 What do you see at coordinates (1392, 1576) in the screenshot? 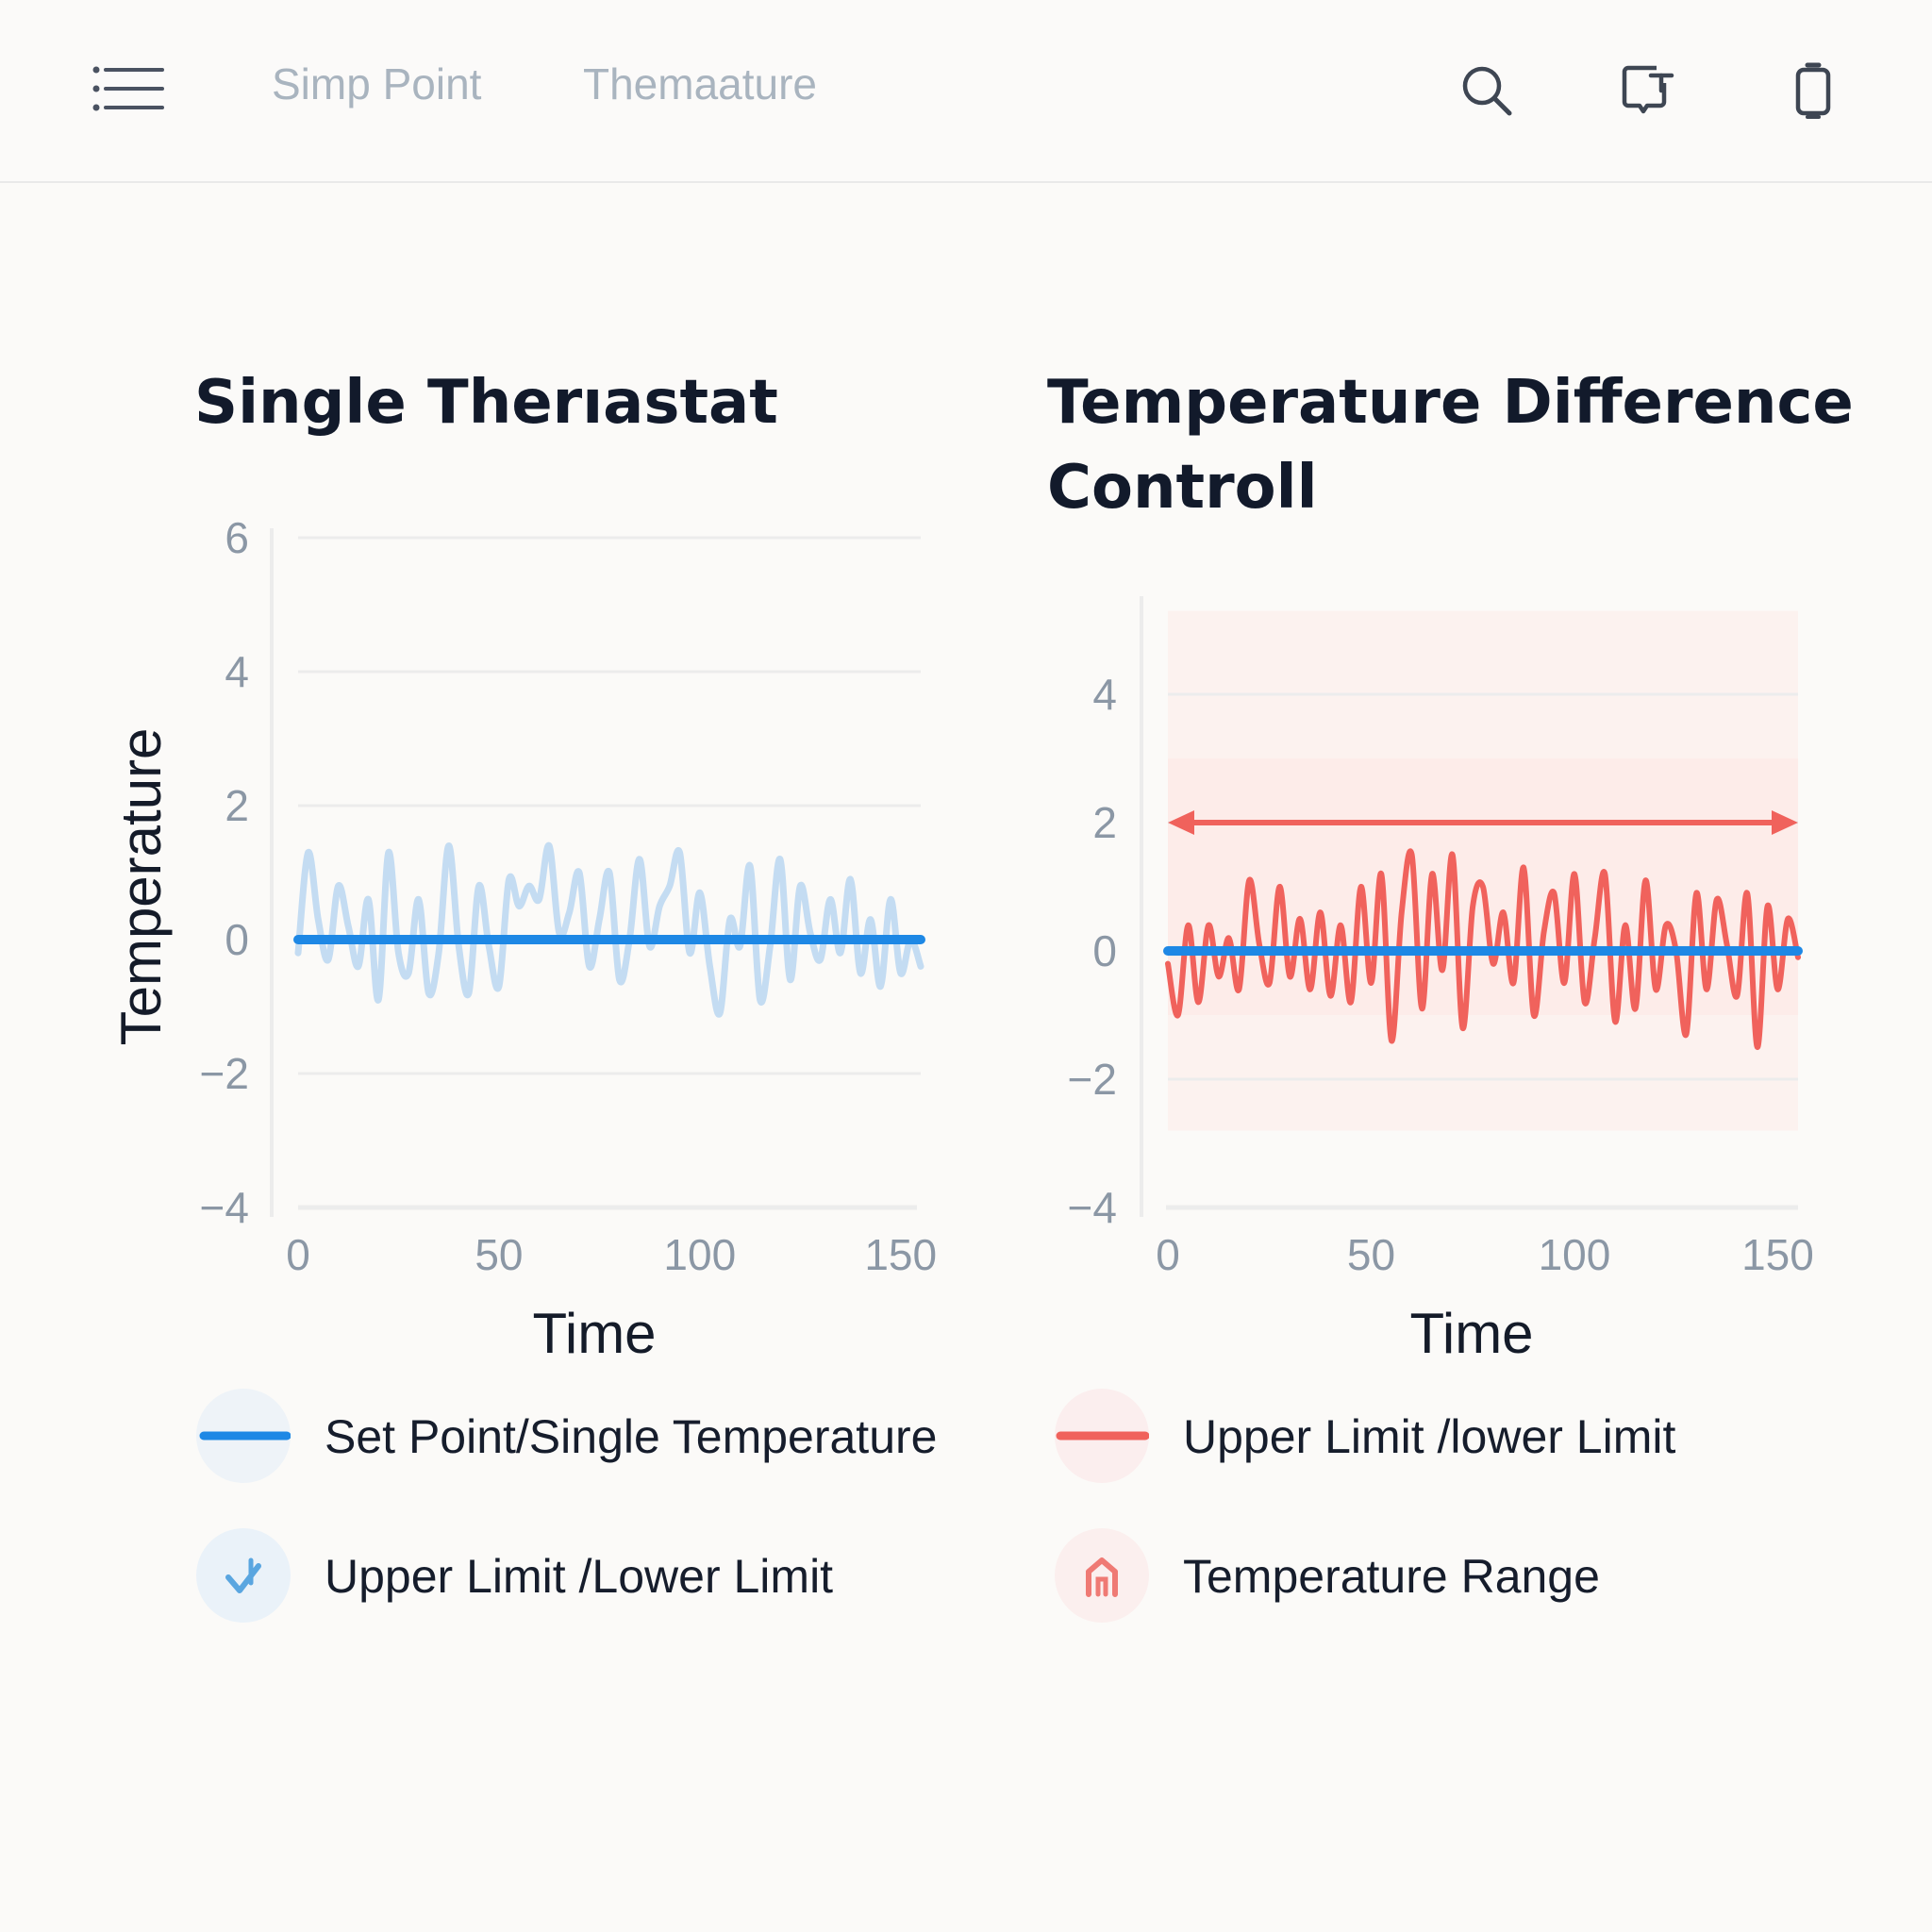
I see `legend-label: Temperature Range` at bounding box center [1392, 1576].